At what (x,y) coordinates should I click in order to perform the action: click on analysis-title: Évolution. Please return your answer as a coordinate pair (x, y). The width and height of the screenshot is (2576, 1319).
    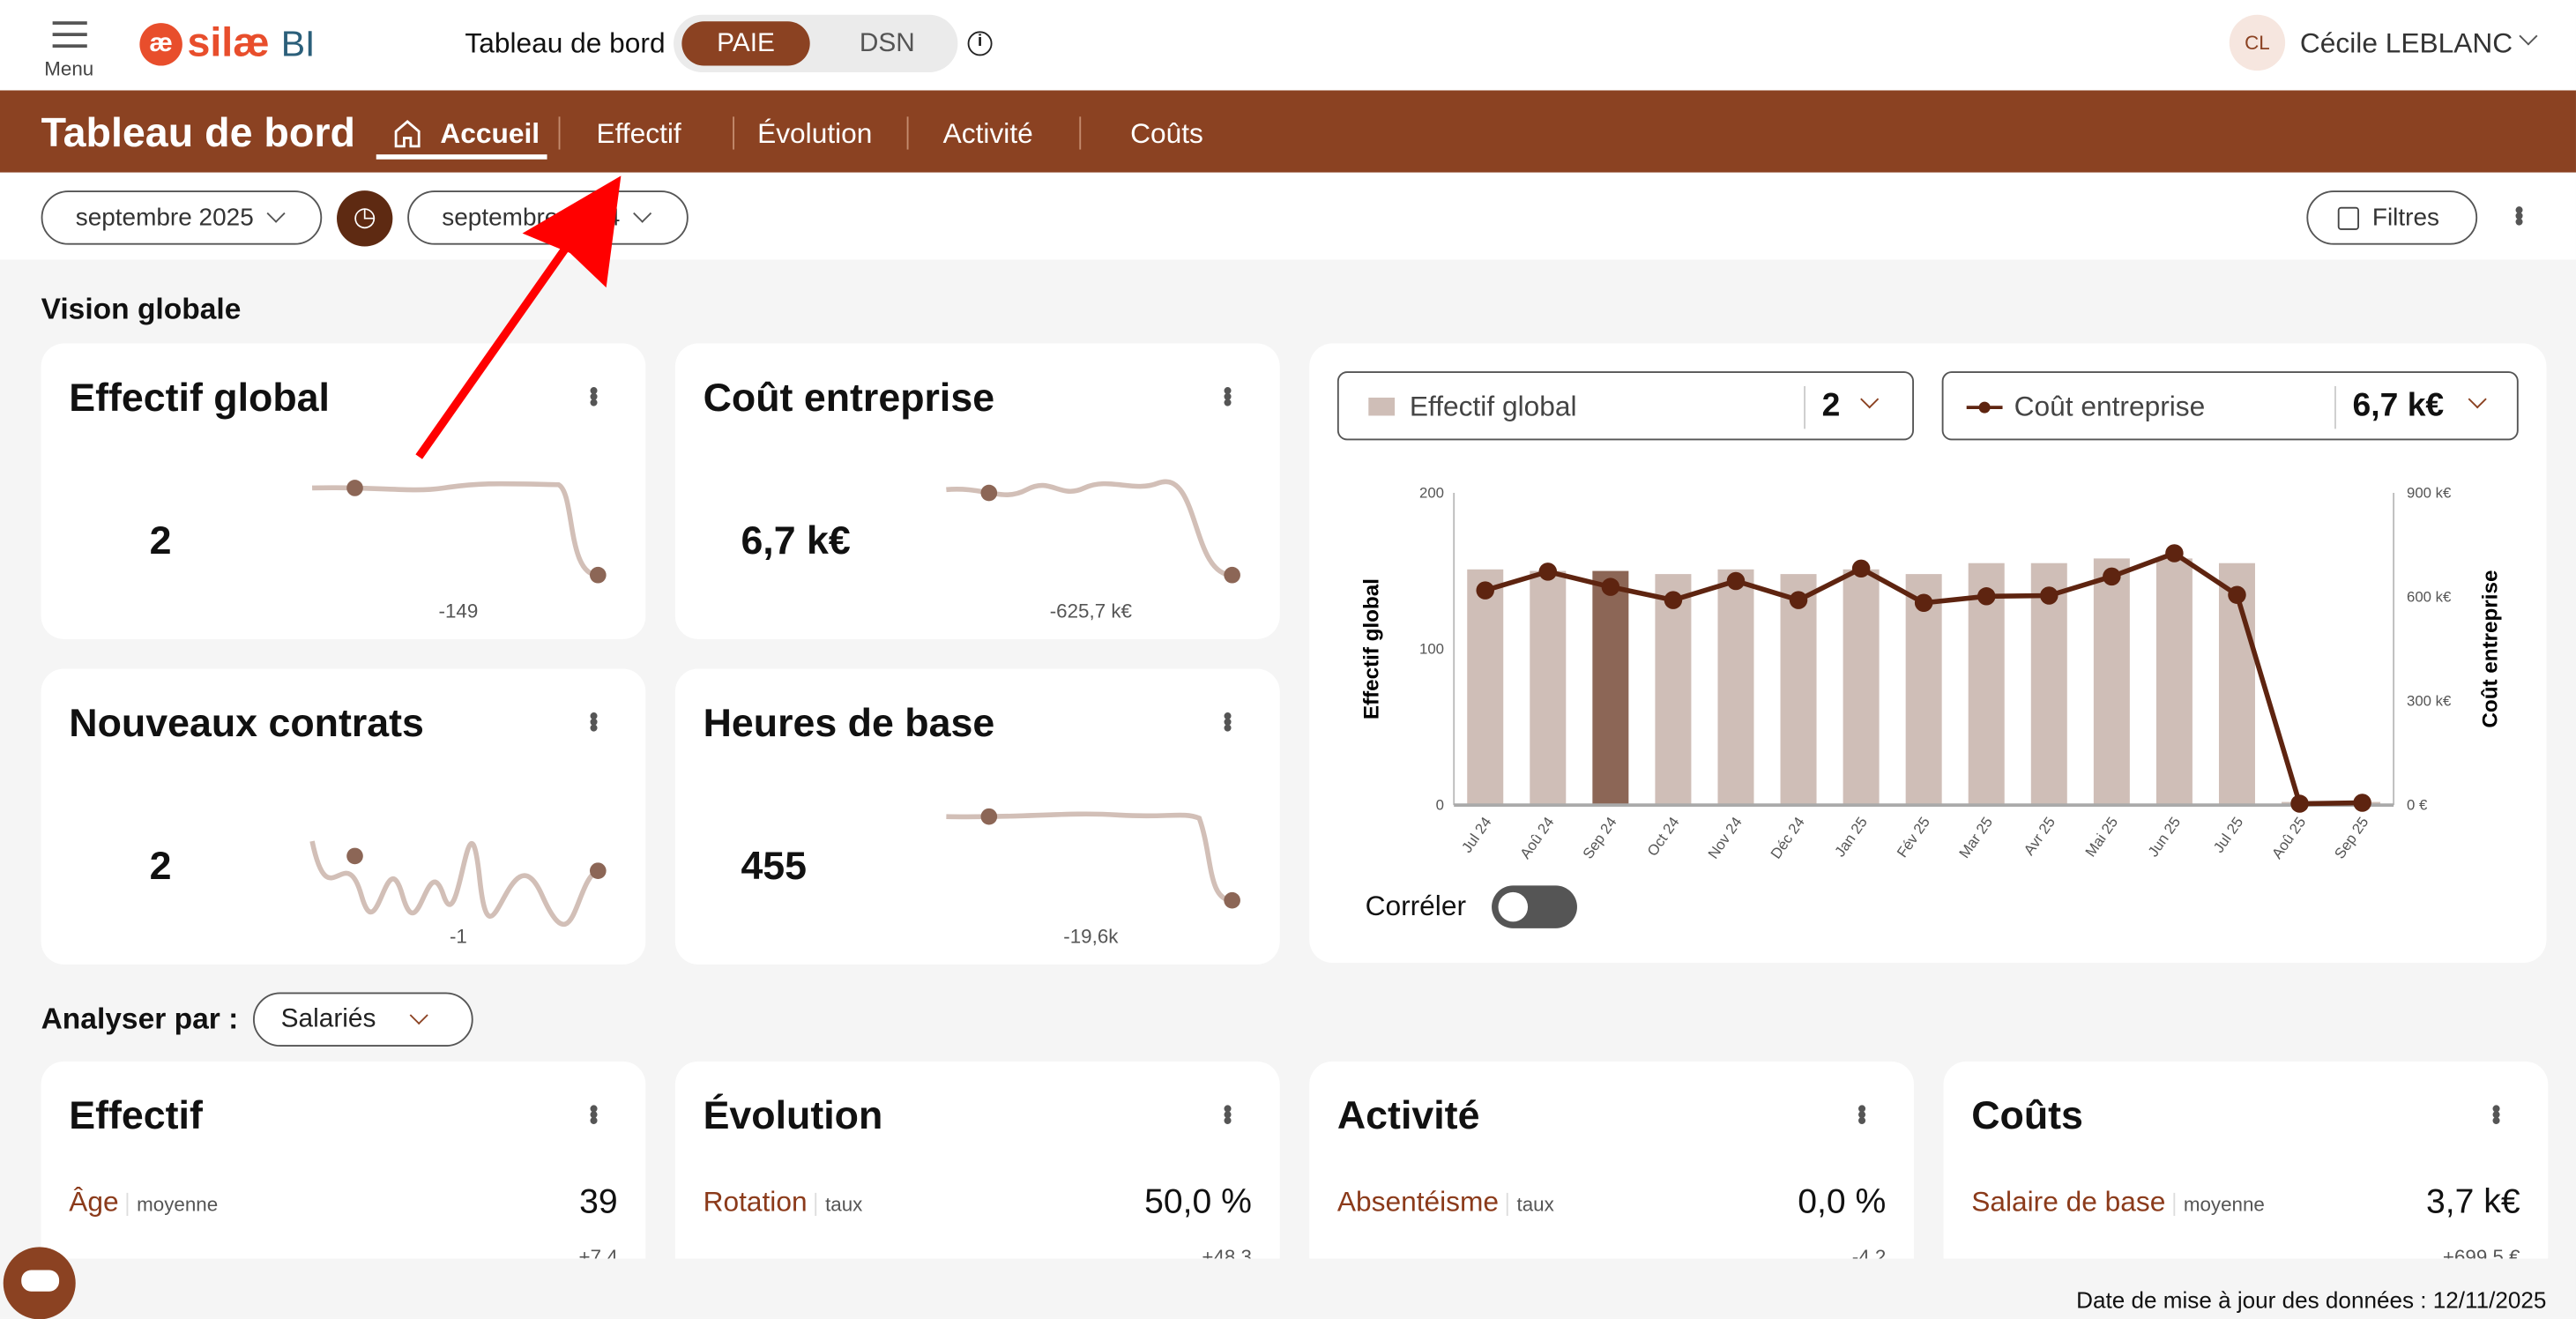
    Looking at the image, I should click on (793, 1116).